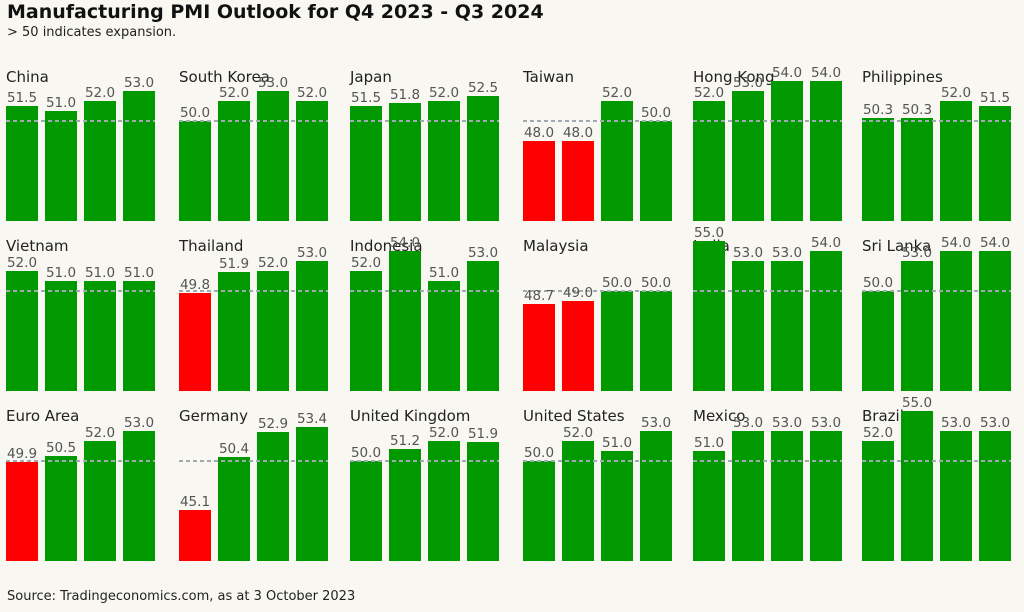 This screenshot has width=1024, height=612. Describe the element at coordinates (253, 484) in the screenshot. I see `panel-germany: Germany 45.1 50.4 52.9 53.4` at that location.